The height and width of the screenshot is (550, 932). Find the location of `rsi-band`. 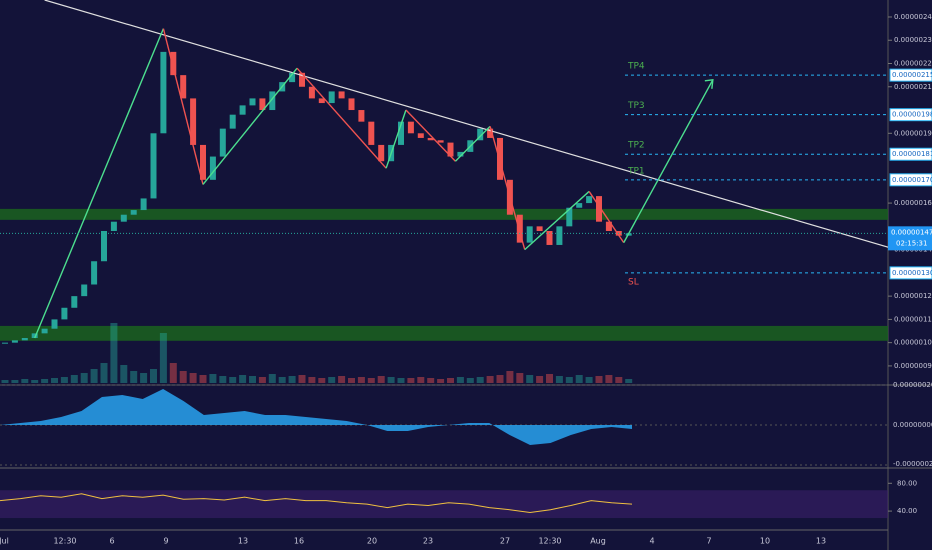

rsi-band is located at coordinates (444, 504).